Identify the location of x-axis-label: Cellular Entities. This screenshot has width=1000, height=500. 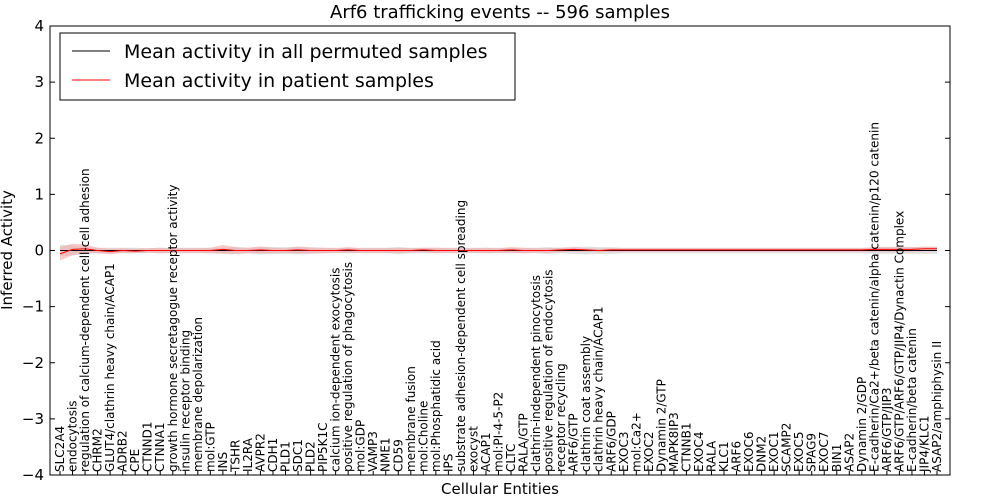
(500, 489).